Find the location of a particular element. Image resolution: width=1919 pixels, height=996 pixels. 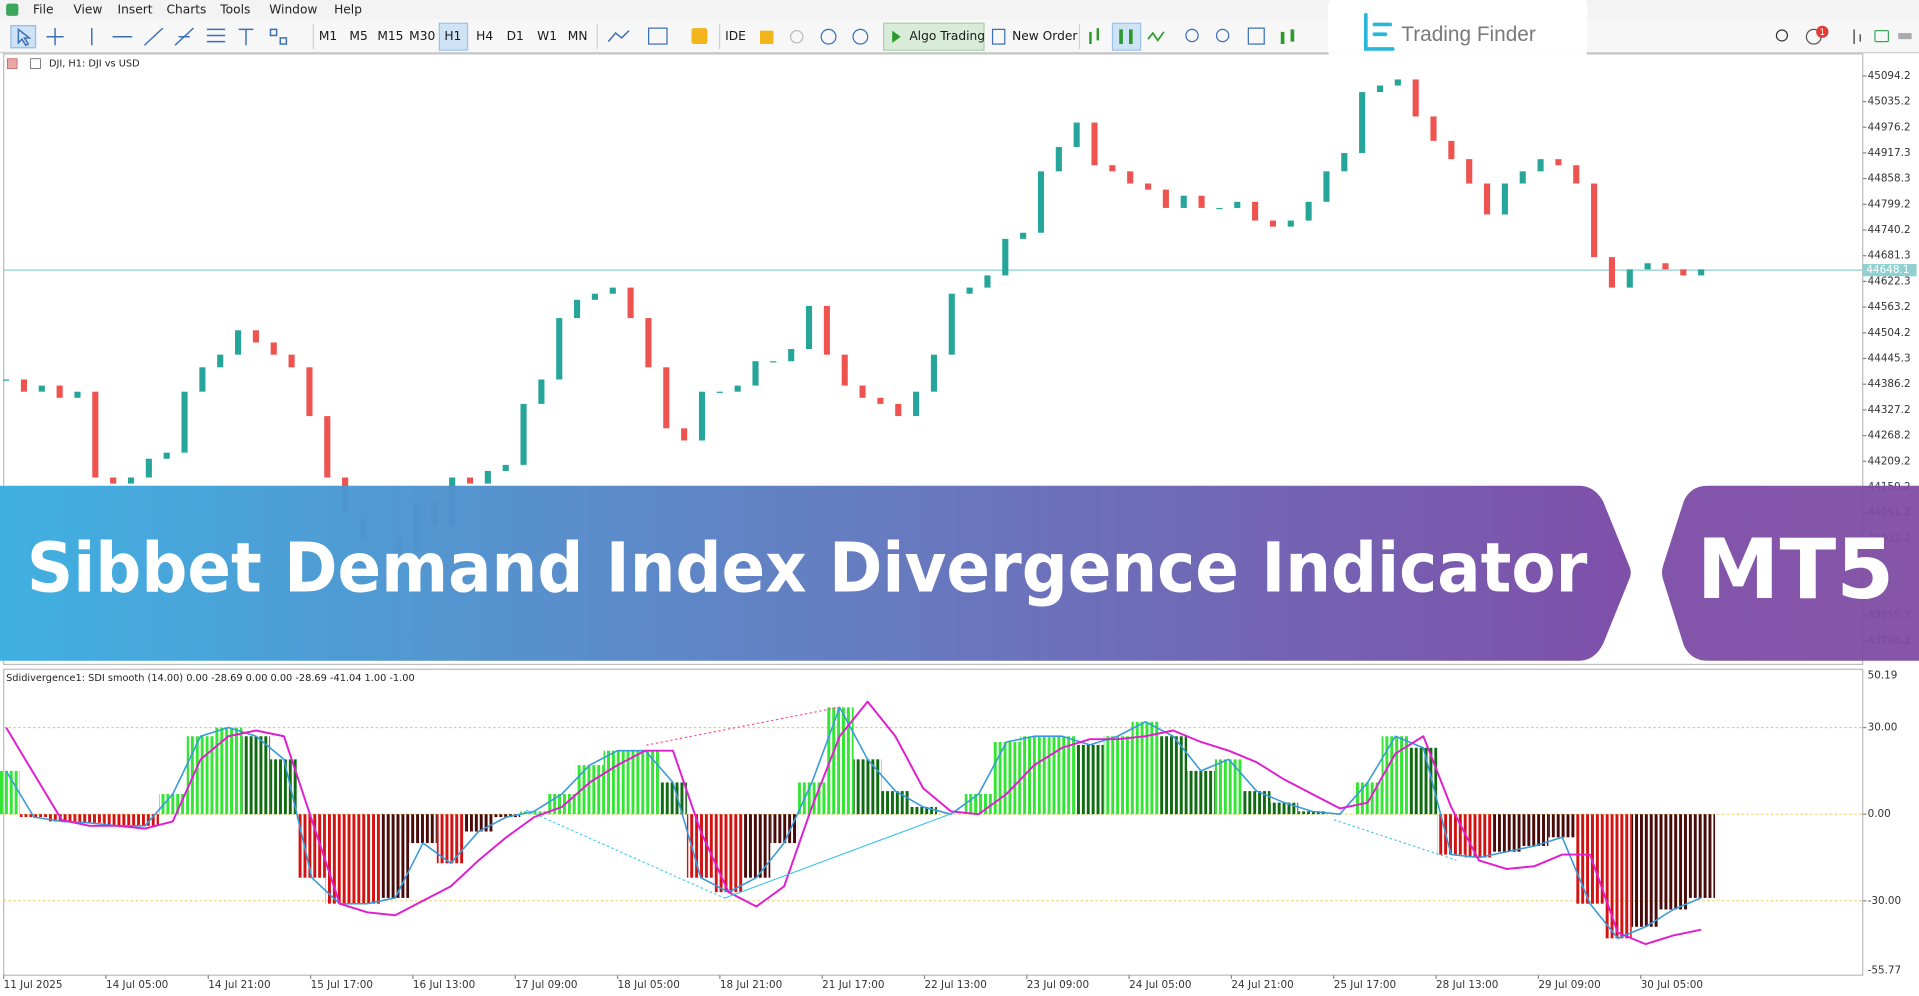

timeframe-button: D1 is located at coordinates (515, 36).